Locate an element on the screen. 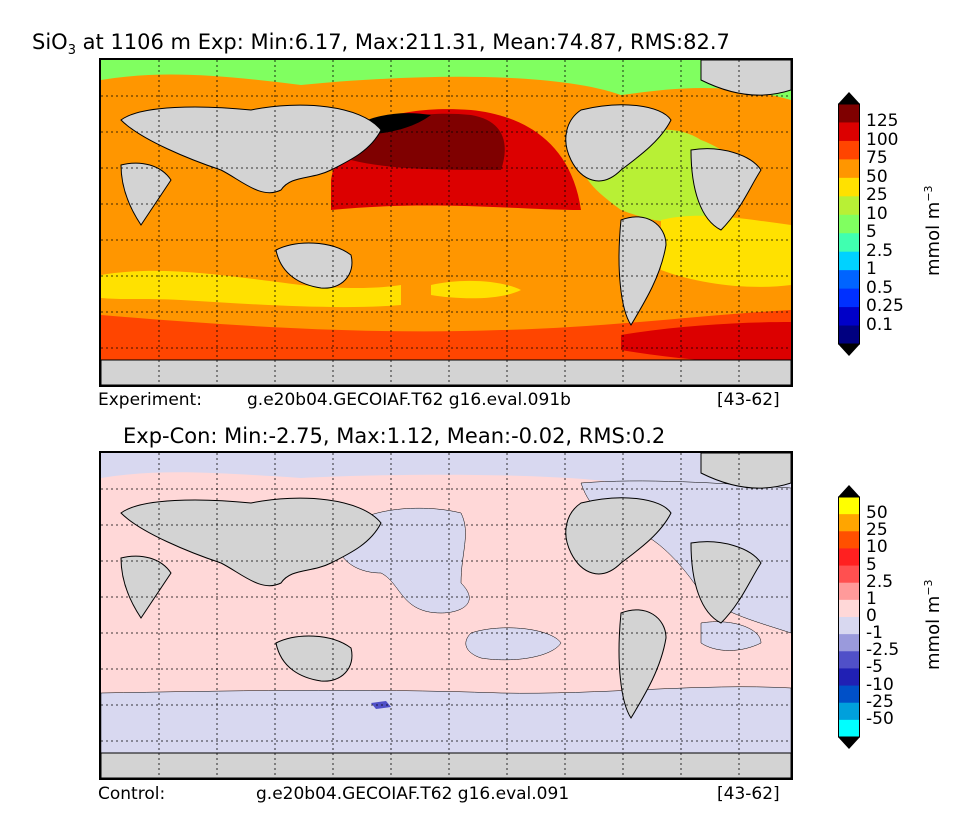 Image resolution: width=976 pixels, height=833 pixels. colorbar-tick-label: 75 is located at coordinates (877, 158).